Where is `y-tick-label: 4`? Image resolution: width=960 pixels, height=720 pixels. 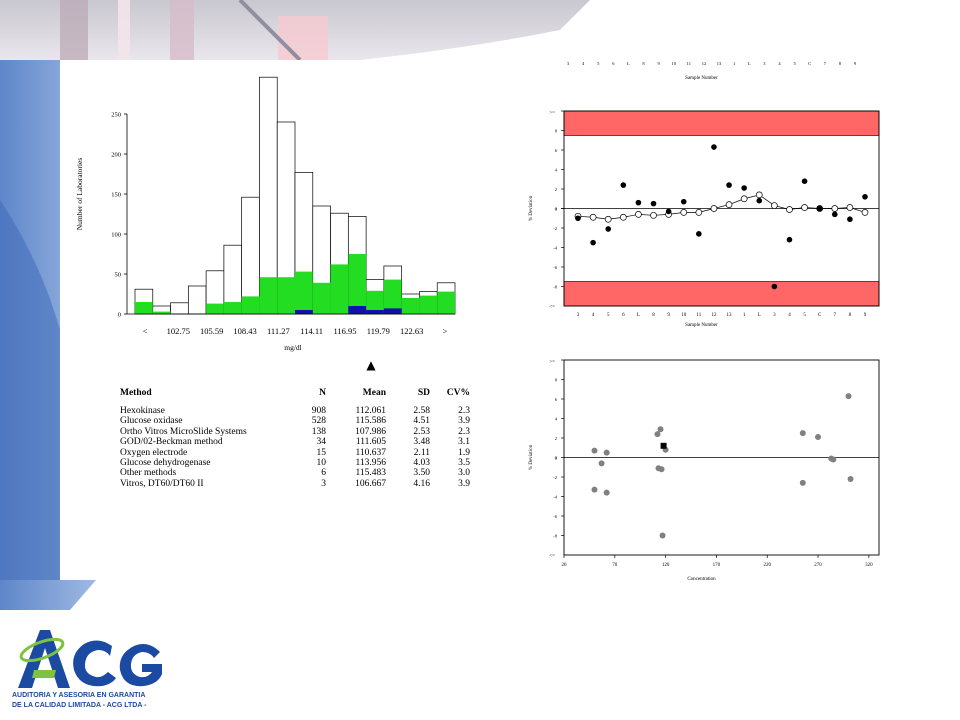
y-tick-label: 4 is located at coordinates (556, 419).